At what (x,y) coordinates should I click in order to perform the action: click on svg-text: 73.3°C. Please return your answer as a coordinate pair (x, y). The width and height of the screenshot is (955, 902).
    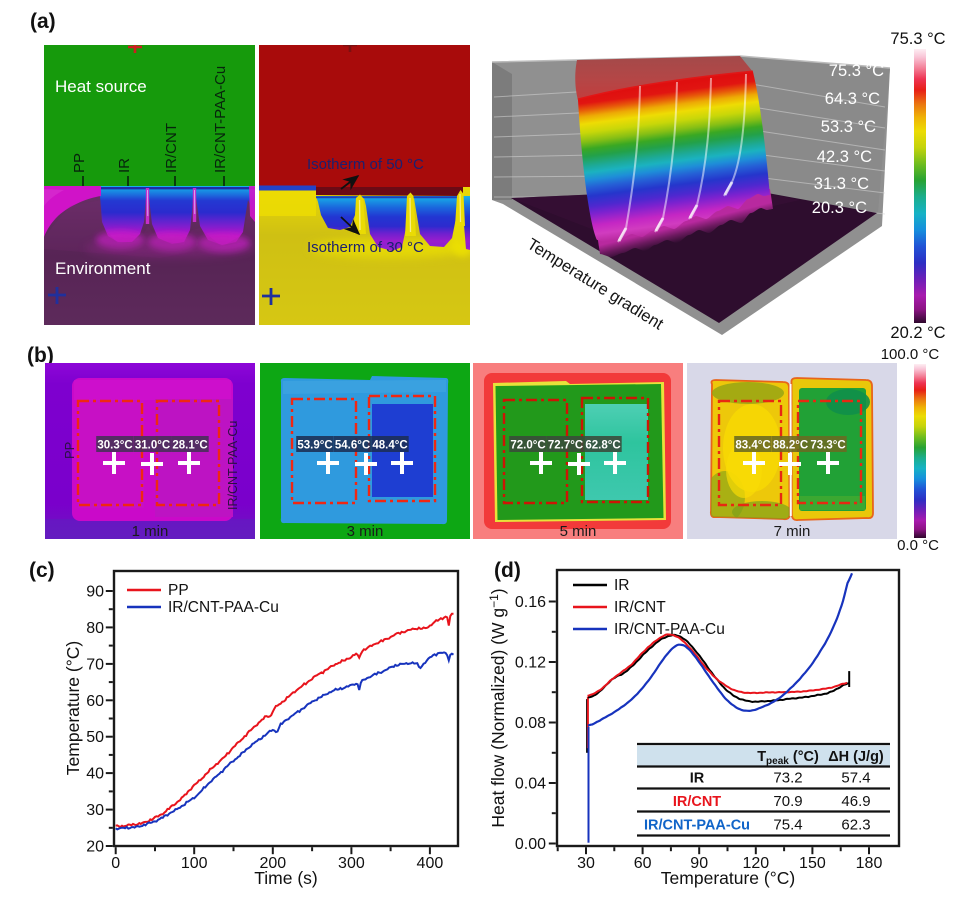
    Looking at the image, I should click on (827, 446).